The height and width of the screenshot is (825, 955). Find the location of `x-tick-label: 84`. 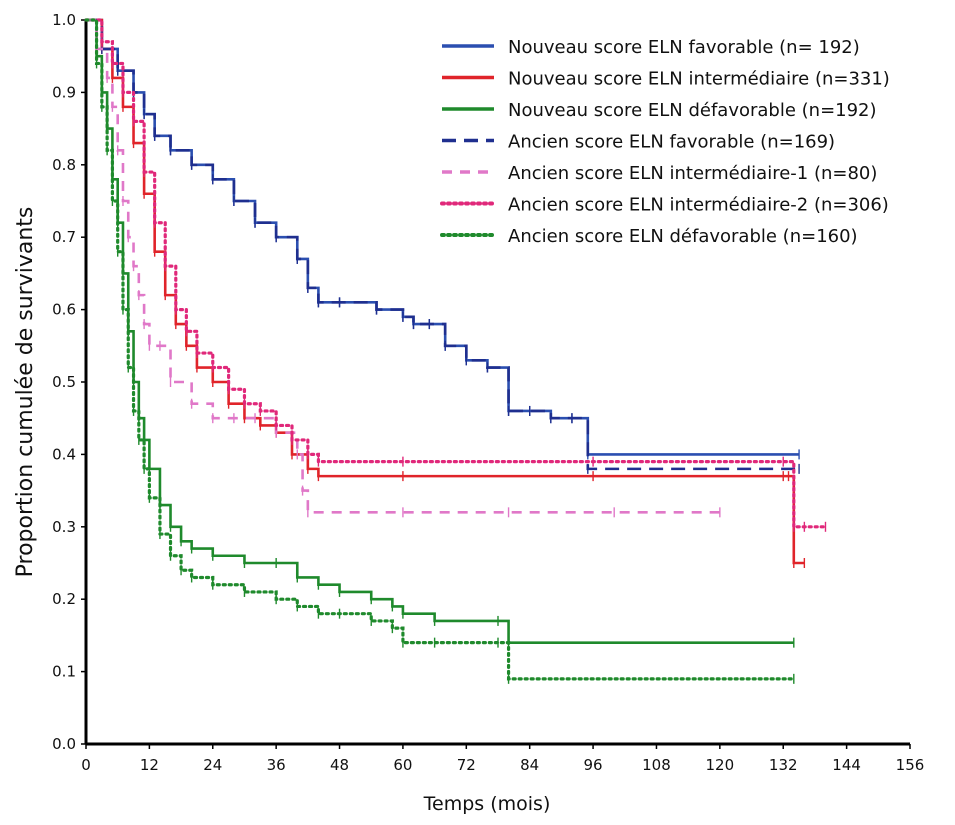

x-tick-label: 84 is located at coordinates (529, 765).